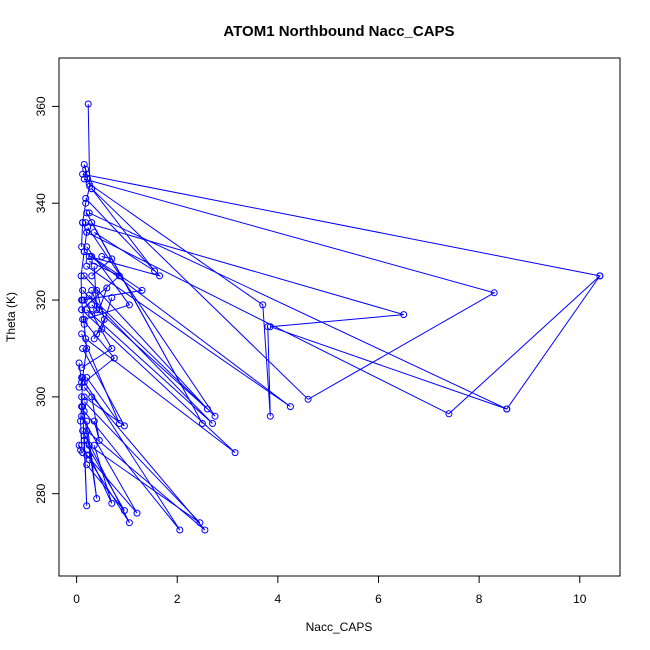 The width and height of the screenshot is (650, 650). Describe the element at coordinates (41, 493) in the screenshot. I see `y-tick-label: 280` at that location.